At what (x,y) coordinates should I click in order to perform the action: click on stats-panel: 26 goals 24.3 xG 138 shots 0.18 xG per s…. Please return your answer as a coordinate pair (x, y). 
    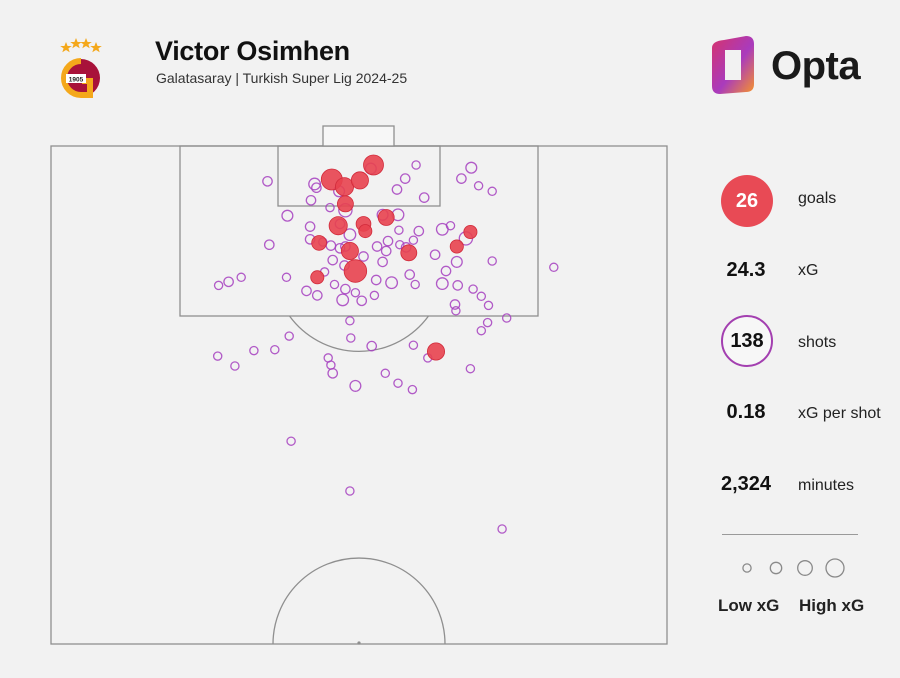
    Looking at the image, I should click on (795, 395).